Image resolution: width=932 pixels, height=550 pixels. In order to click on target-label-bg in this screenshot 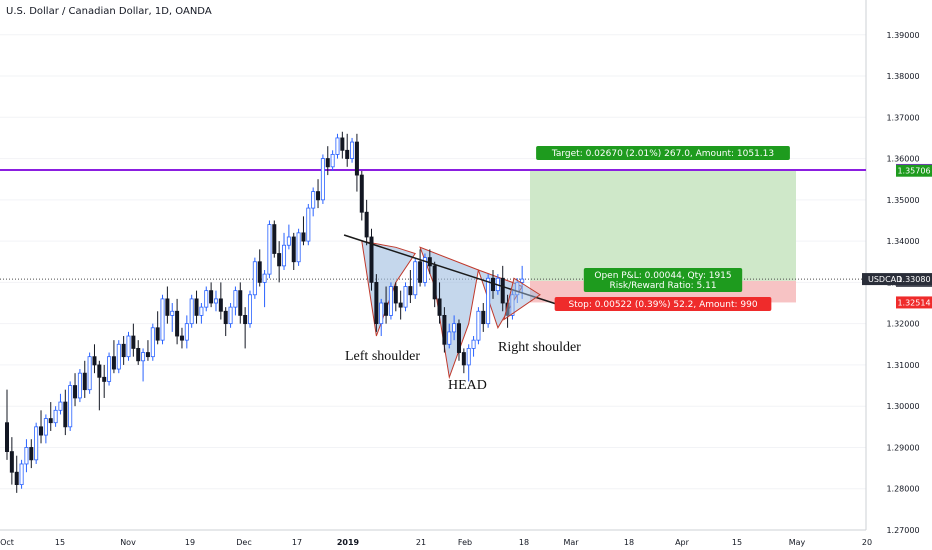, I will do `click(663, 153)`.